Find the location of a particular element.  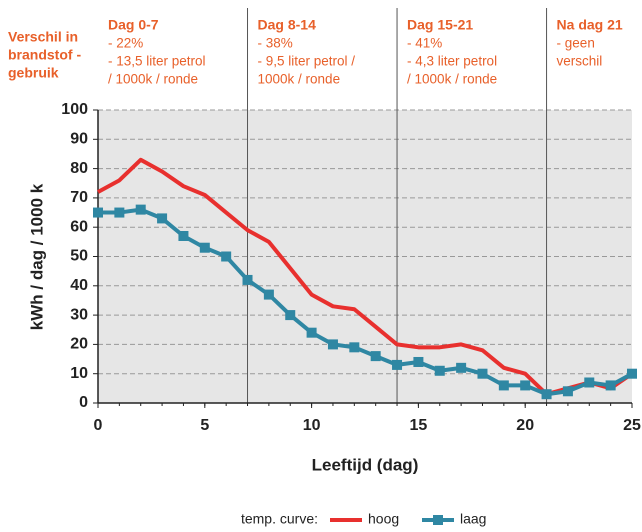

x-tick-label: 25 is located at coordinates (632, 425).